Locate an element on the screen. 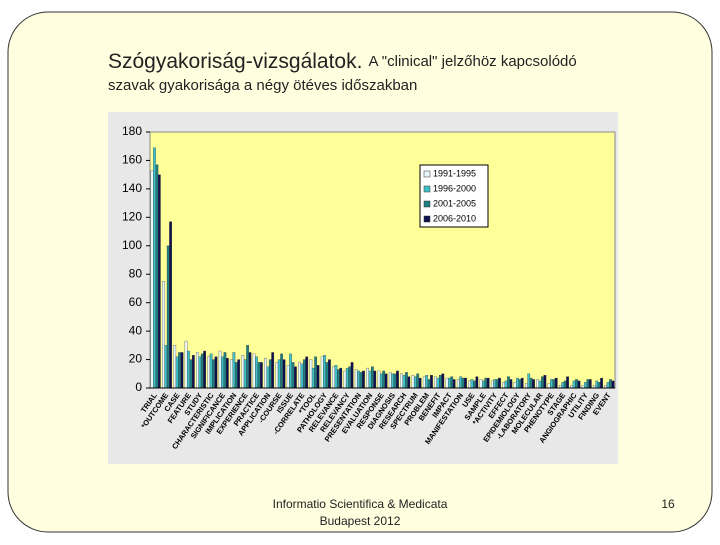  y-tick-label: 40 is located at coordinates (136, 330).